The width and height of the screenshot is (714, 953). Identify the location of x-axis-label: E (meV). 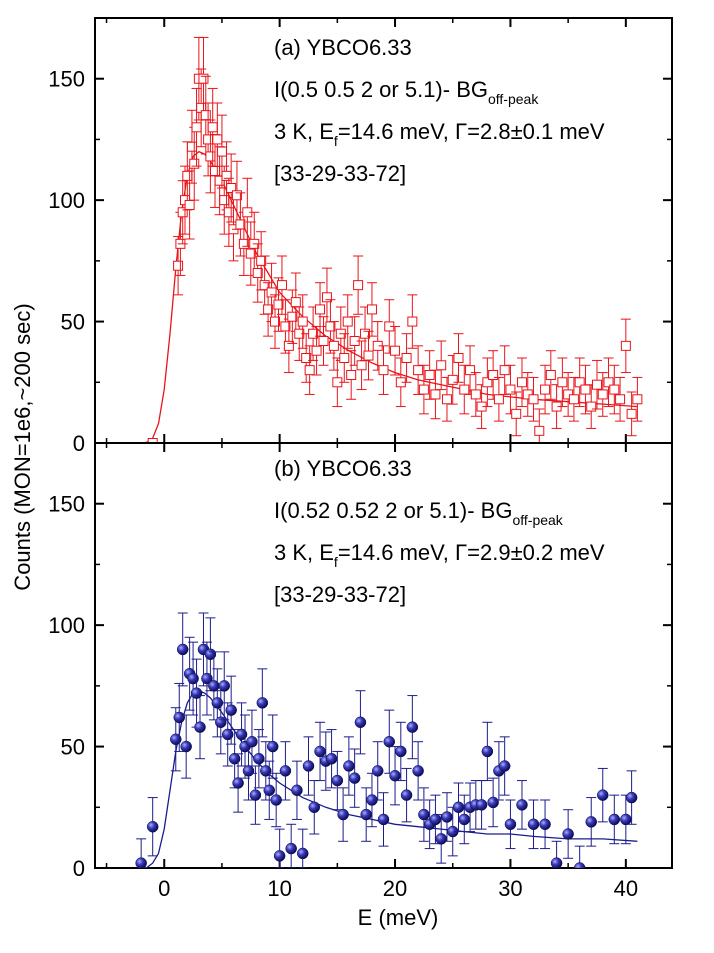
(398, 917).